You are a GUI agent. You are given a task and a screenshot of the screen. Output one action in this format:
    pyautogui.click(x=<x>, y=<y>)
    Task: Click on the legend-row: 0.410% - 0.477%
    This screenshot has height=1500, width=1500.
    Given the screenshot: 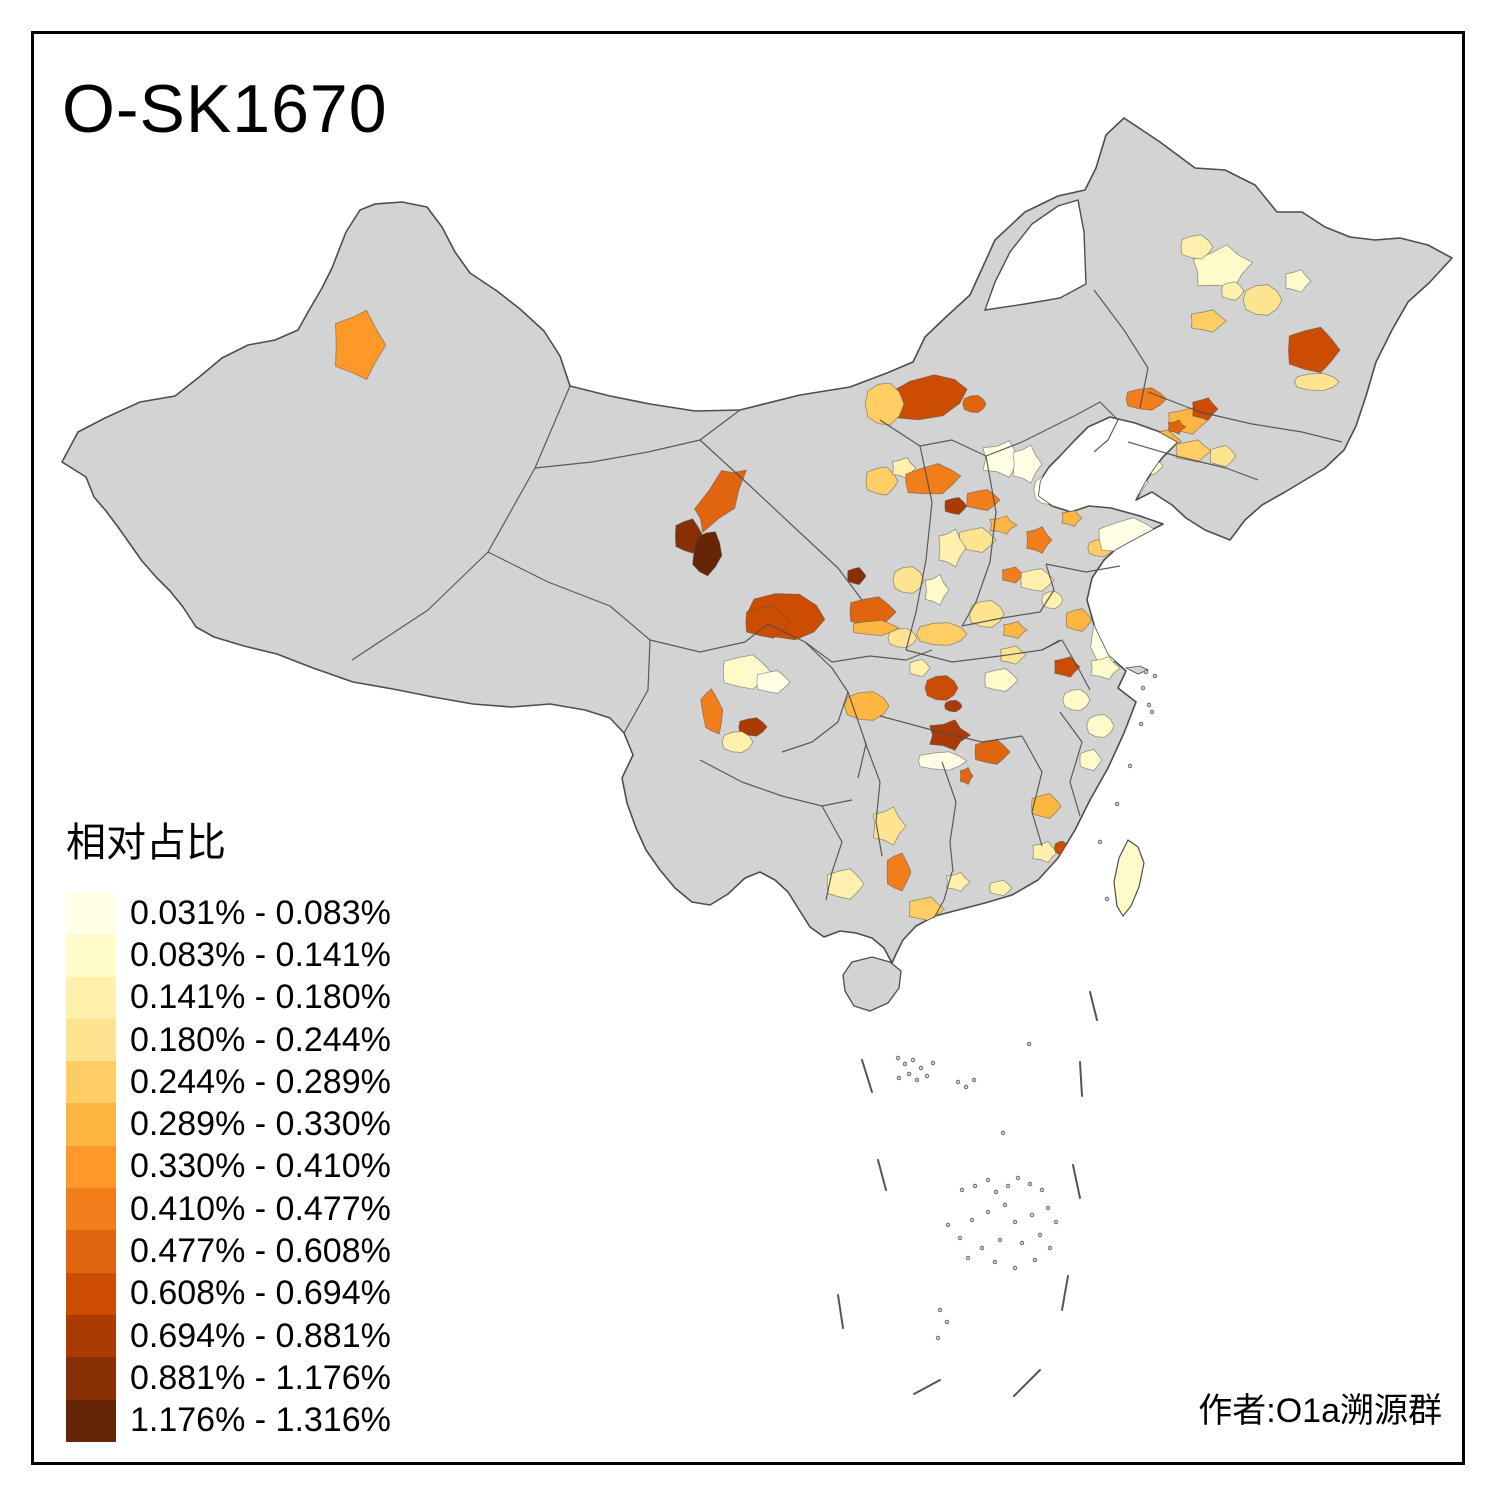 What is the action you would take?
    pyautogui.click(x=228, y=1209)
    